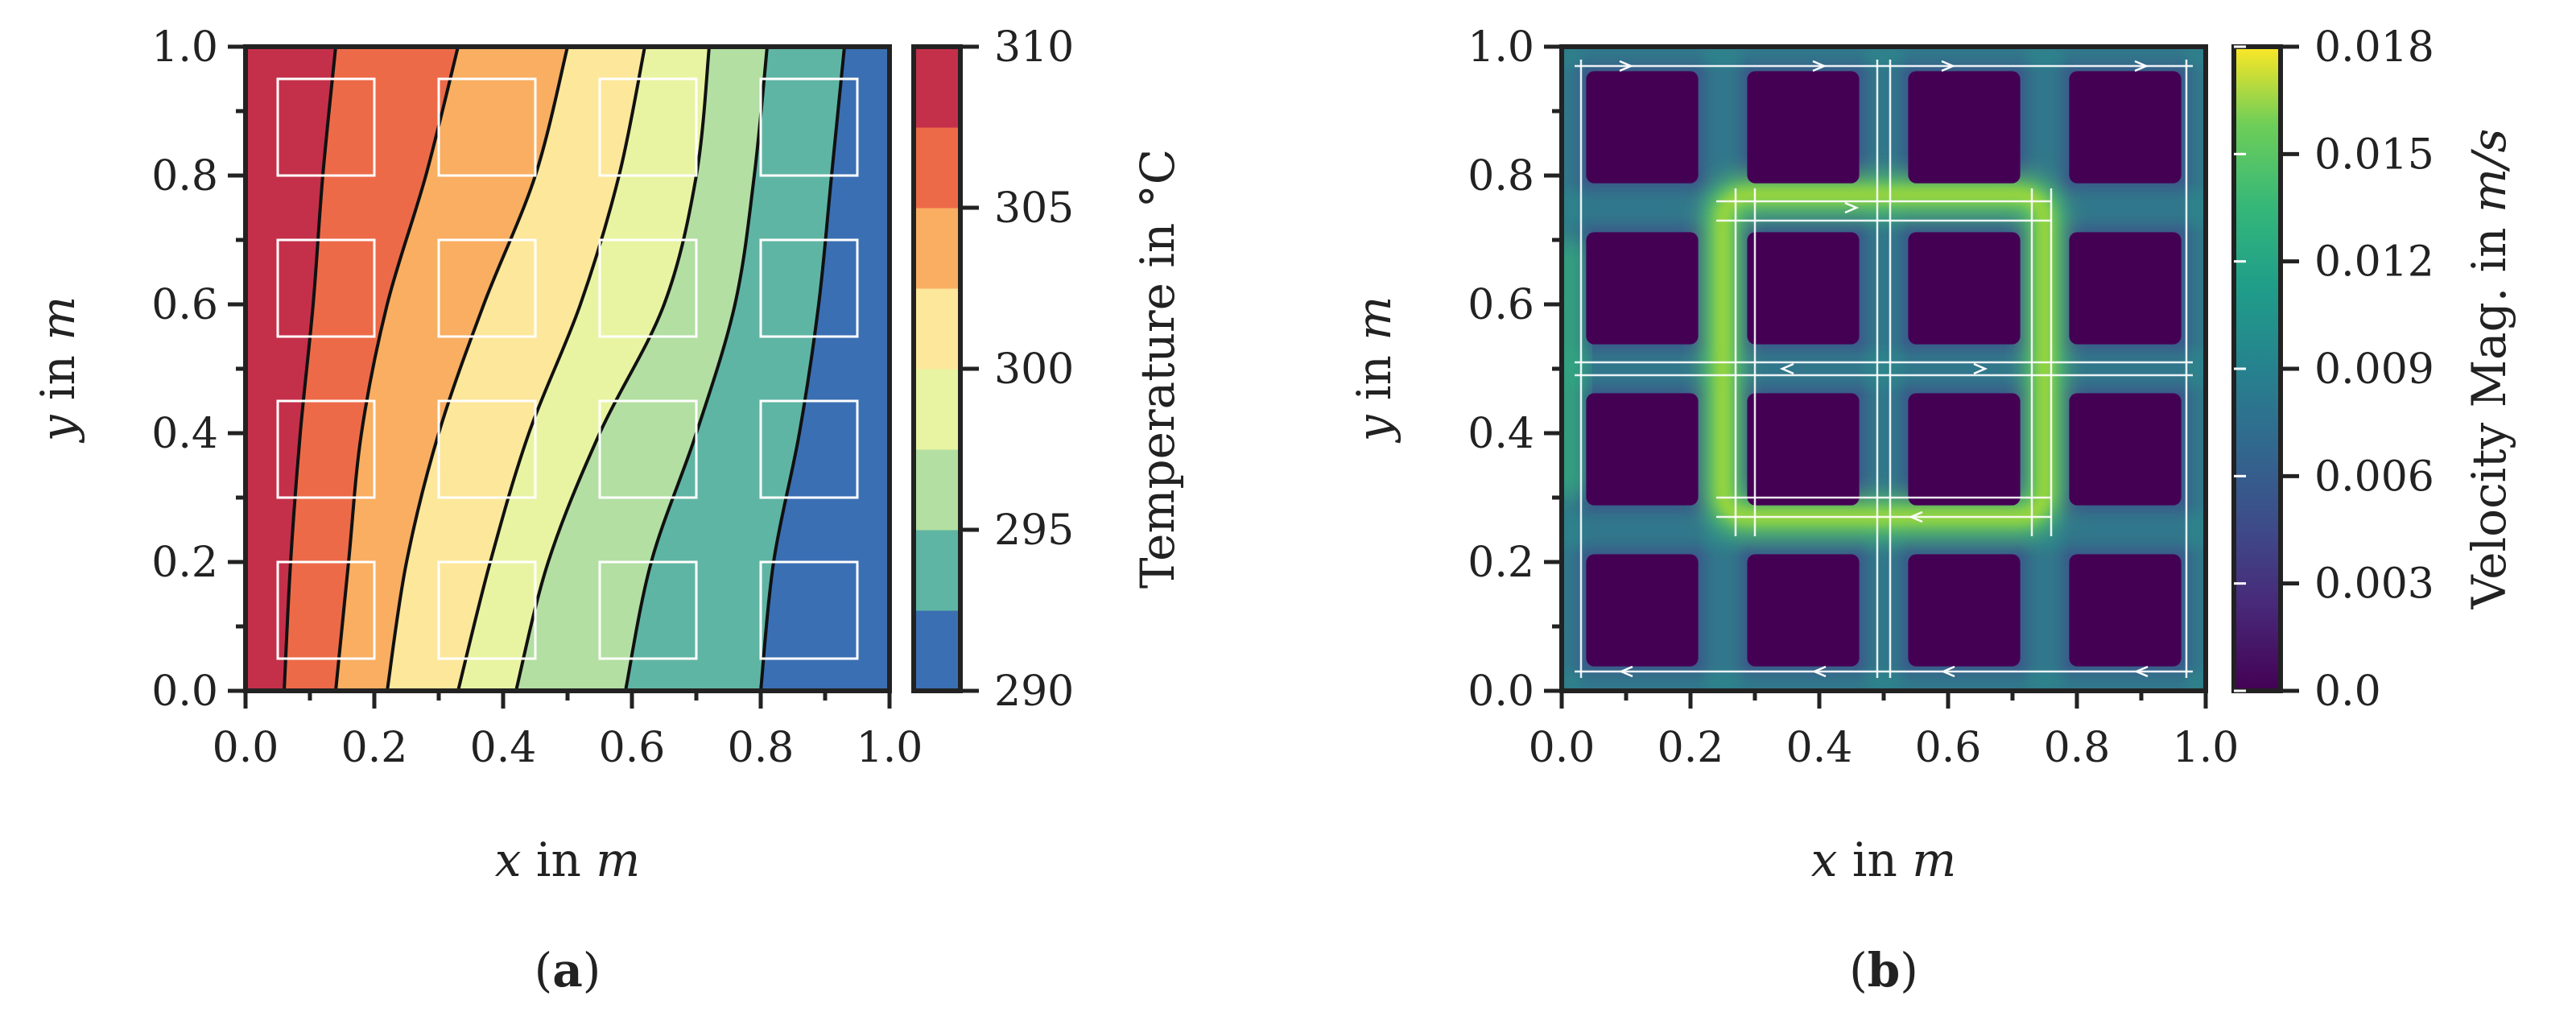 The image size is (2576, 1029). What do you see at coordinates (184, 47) in the screenshot?
I see `a-ytick-label: 1.0` at bounding box center [184, 47].